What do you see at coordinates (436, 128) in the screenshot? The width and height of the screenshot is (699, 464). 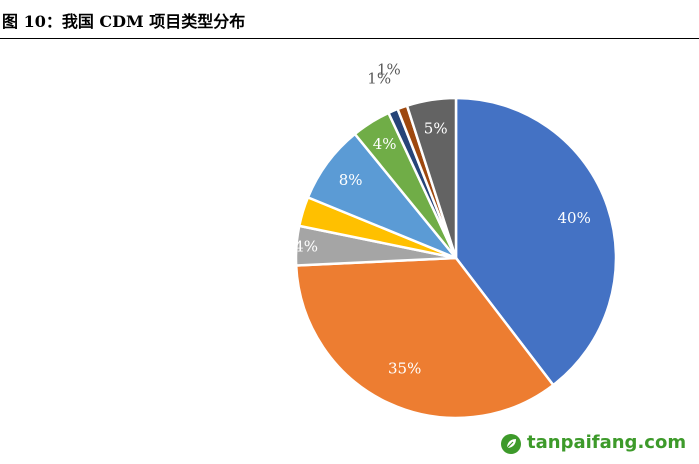 I see `pie-data-label: 5%` at bounding box center [436, 128].